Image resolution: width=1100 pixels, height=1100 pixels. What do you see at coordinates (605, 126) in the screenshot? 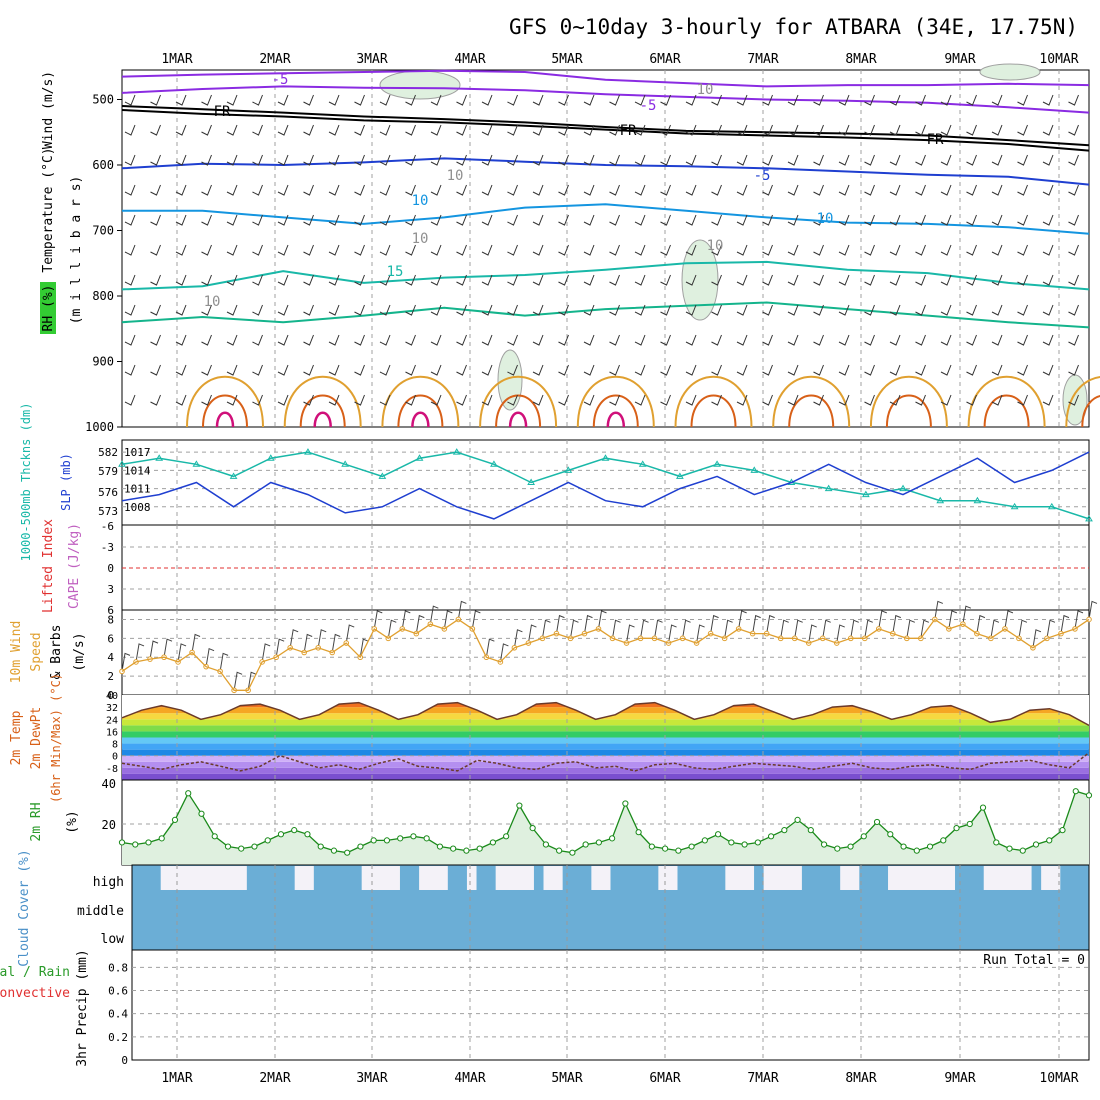
I see `contour-line` at bounding box center [605, 126].